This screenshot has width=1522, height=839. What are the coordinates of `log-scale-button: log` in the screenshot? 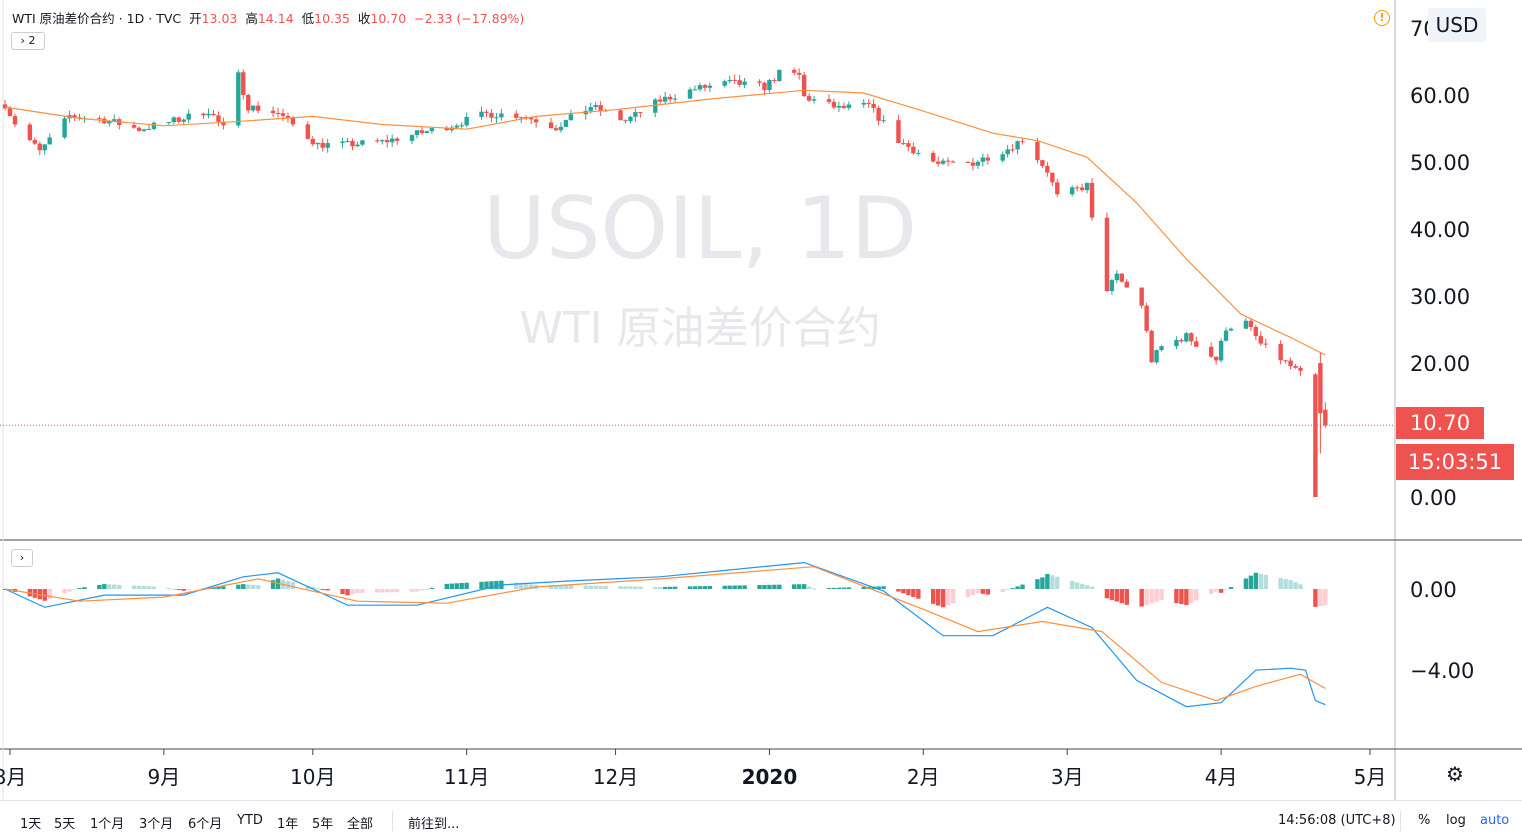 It's located at (1456, 820).